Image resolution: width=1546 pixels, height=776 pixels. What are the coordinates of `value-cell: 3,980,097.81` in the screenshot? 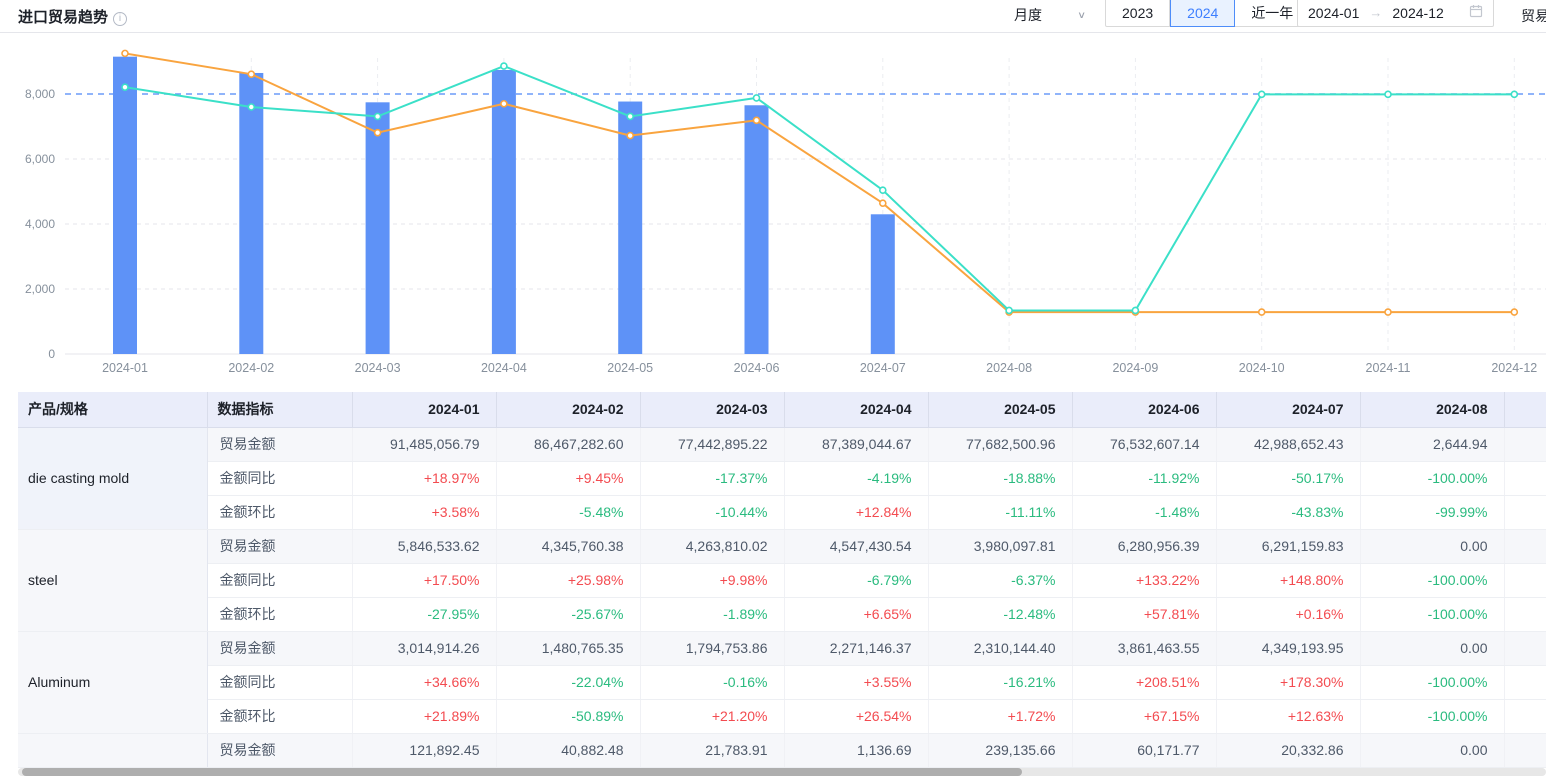 It's located at (1000, 546).